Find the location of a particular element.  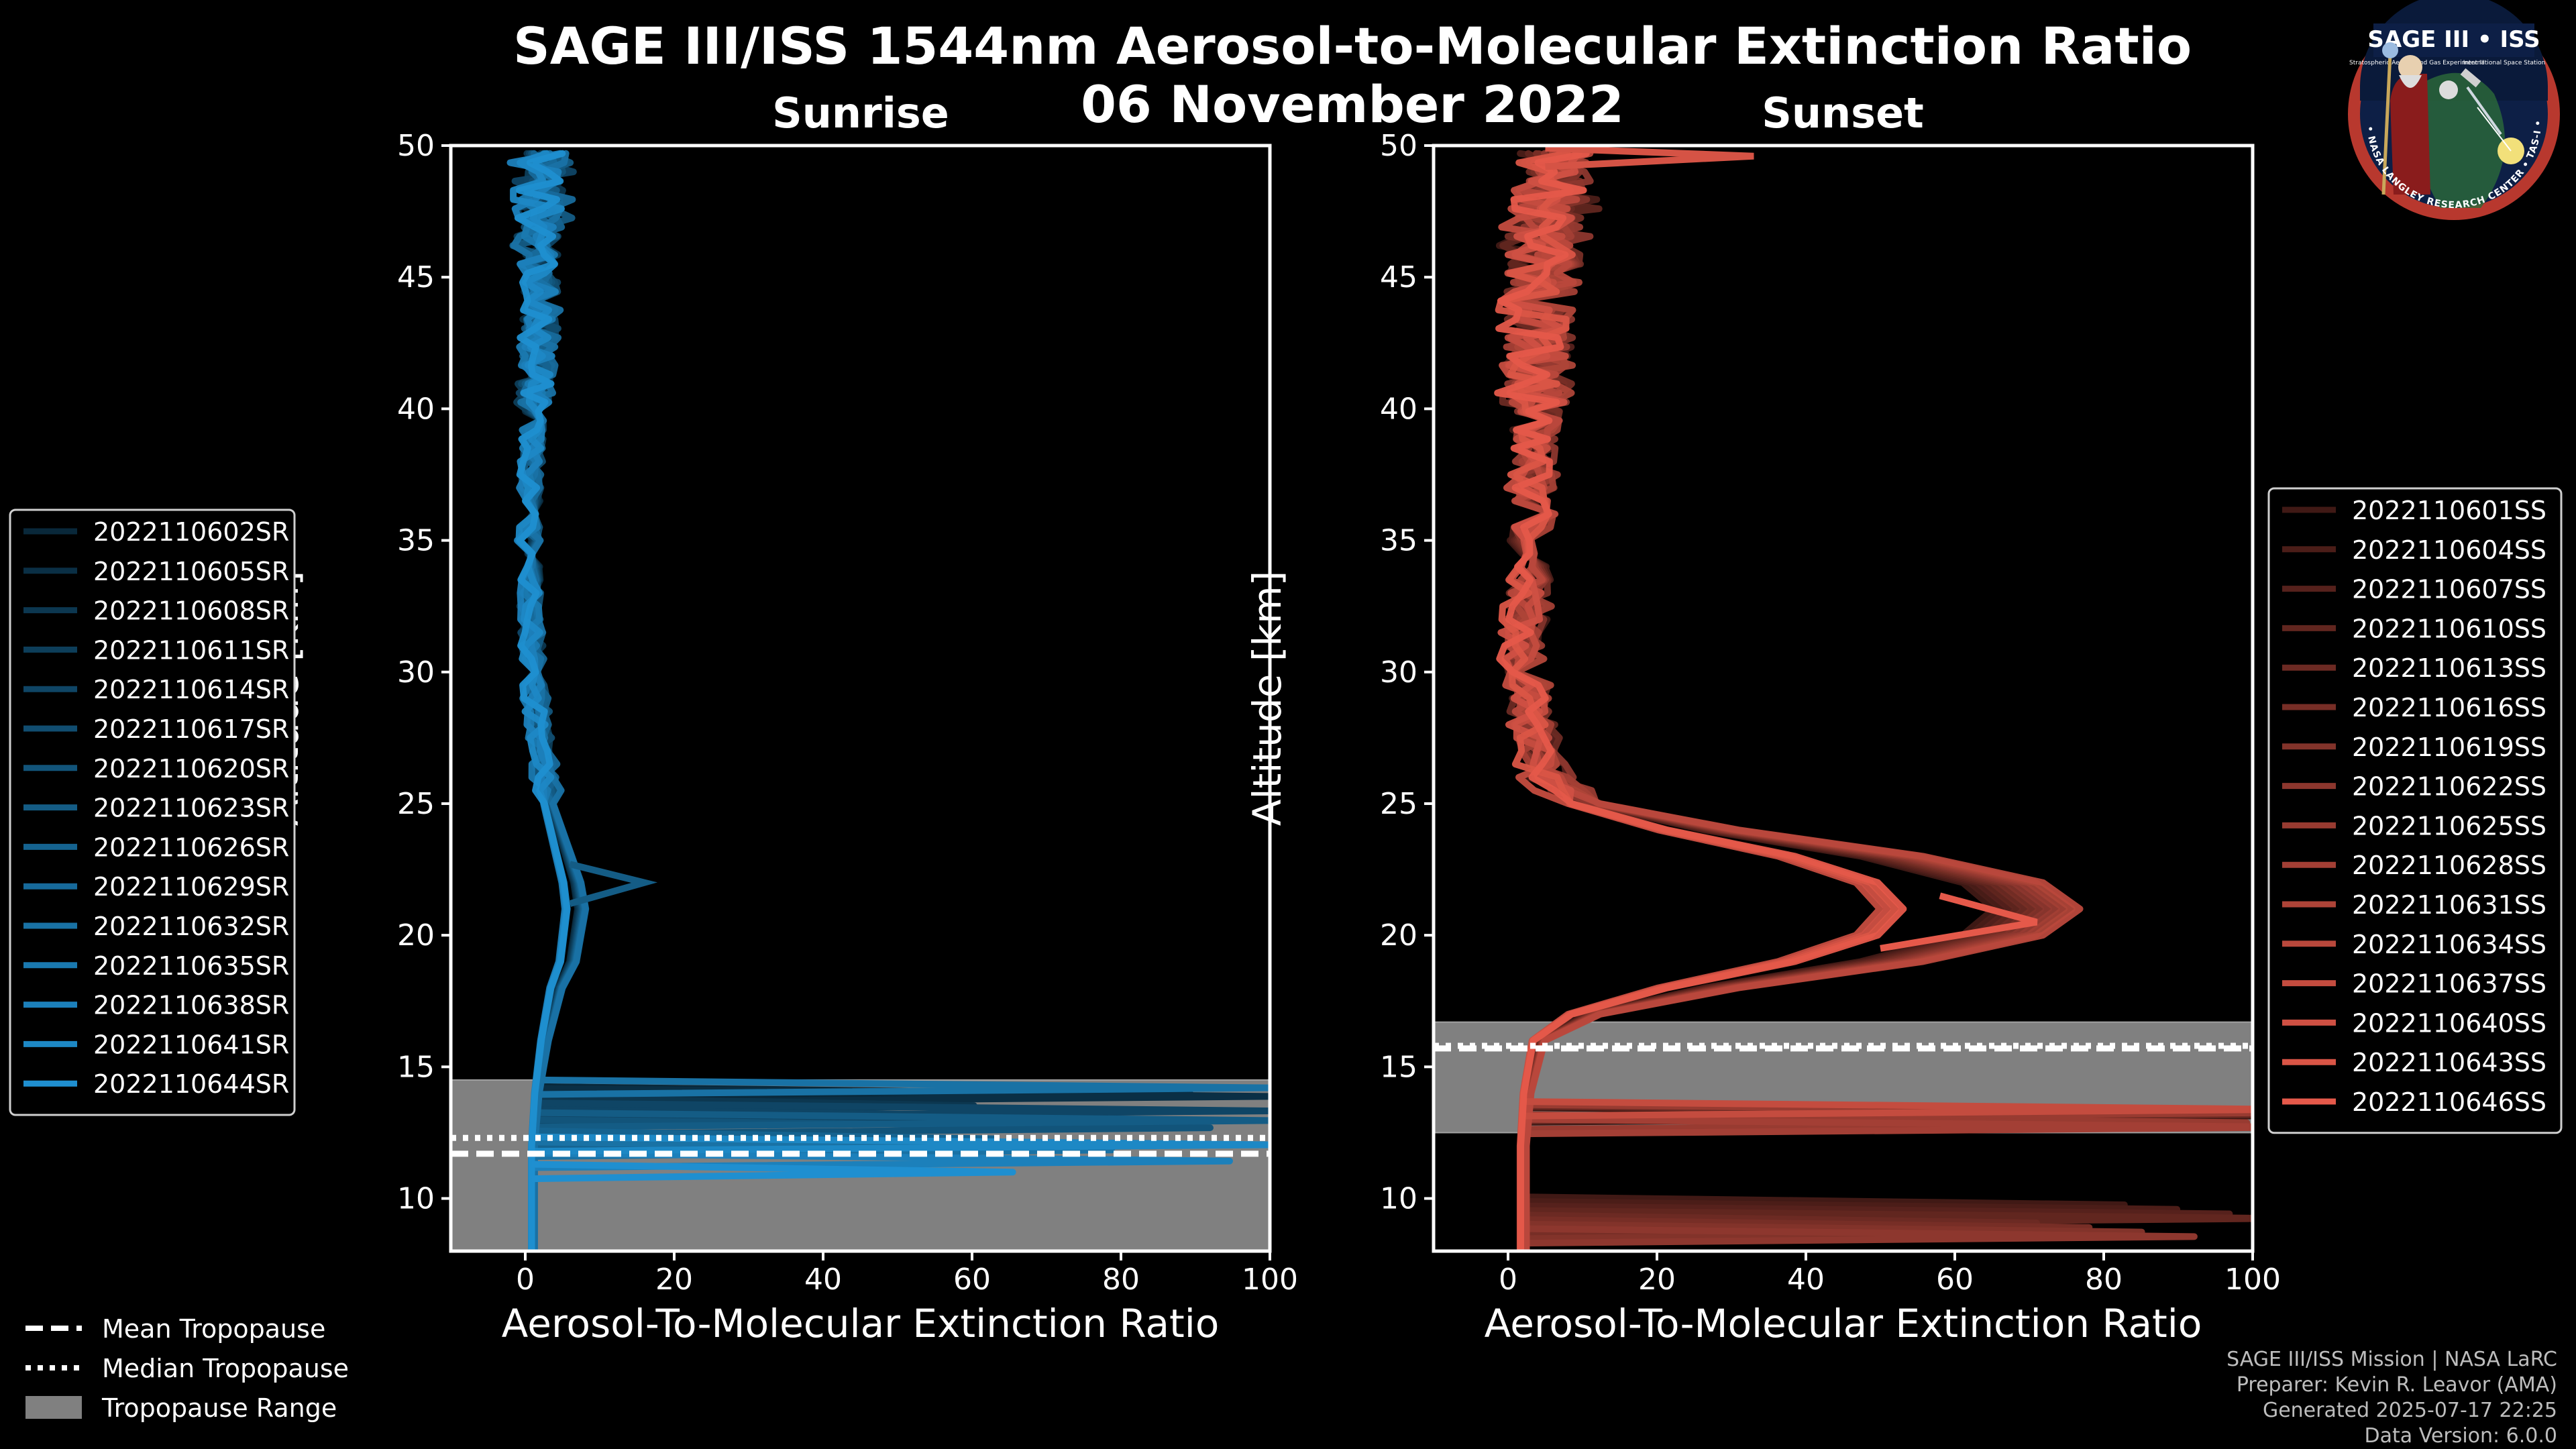

legend-label: 2022110610SS is located at coordinates (2449, 628).